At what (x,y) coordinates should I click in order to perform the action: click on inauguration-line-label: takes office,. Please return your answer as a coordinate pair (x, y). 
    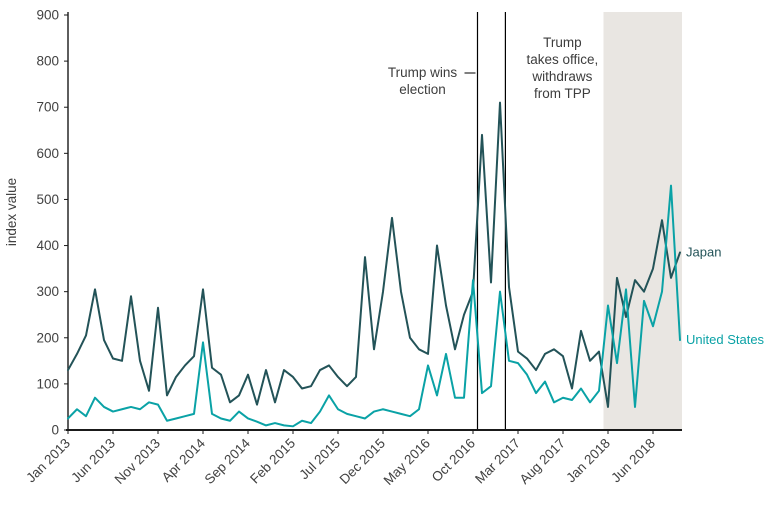
    Looking at the image, I should click on (563, 59).